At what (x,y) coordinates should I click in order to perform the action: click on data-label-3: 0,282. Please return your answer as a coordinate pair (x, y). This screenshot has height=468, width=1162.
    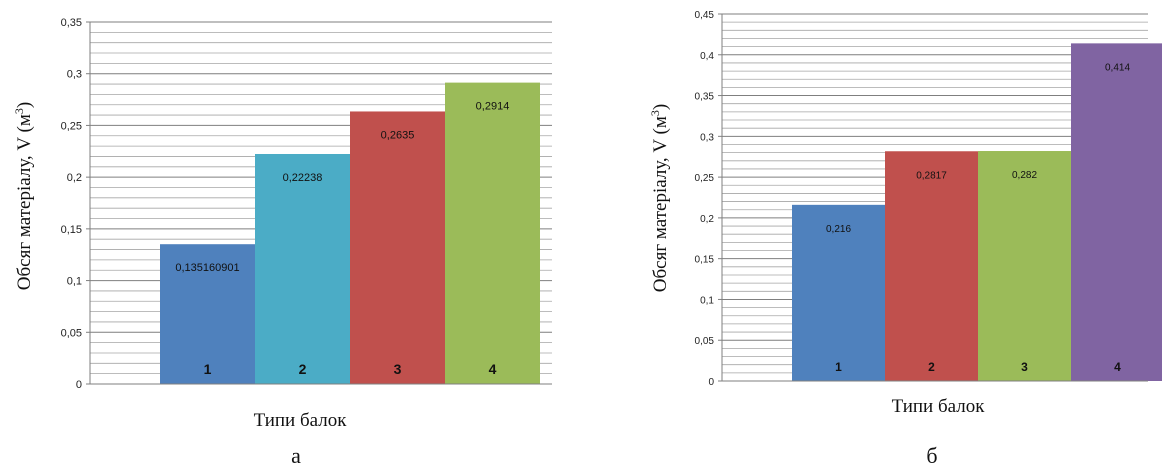
    Looking at the image, I should click on (1024, 175).